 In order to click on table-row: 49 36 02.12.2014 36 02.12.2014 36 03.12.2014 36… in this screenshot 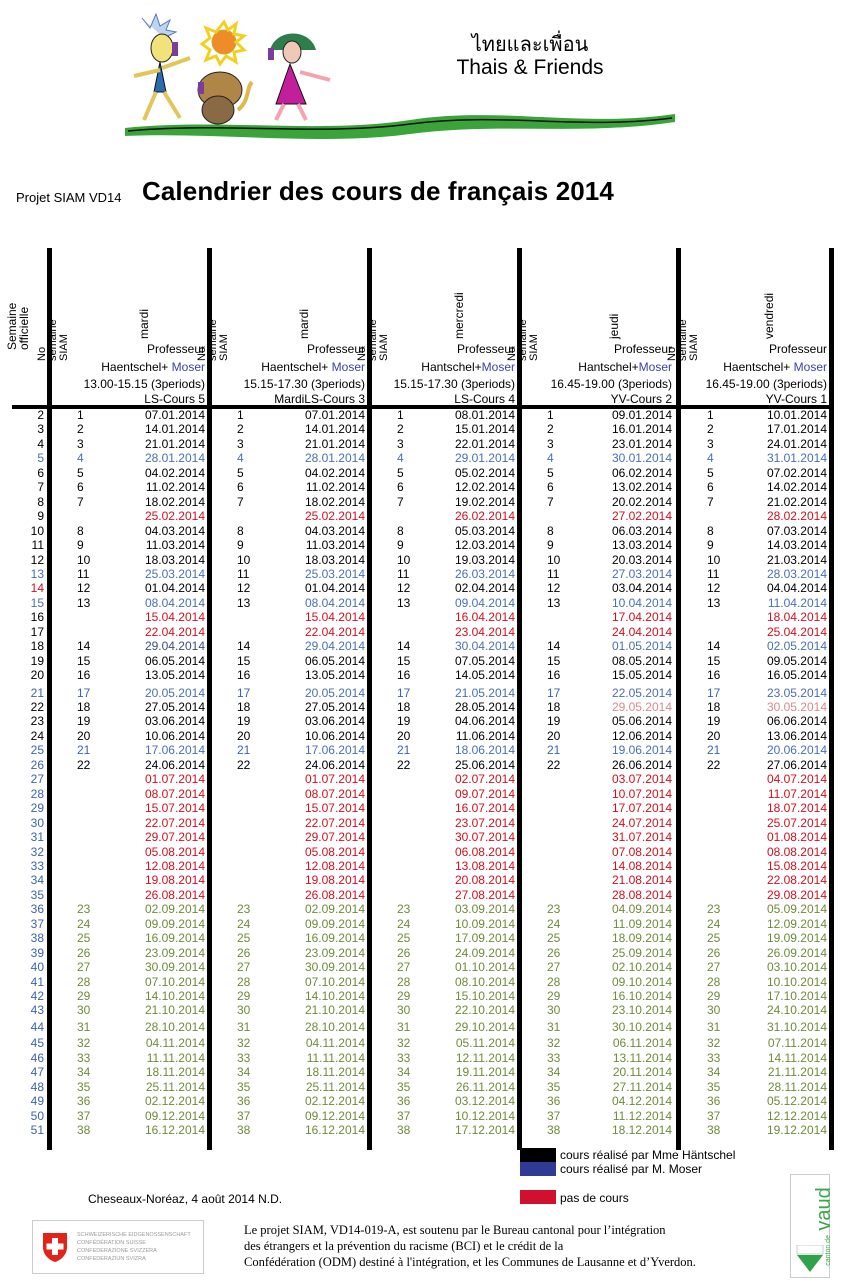, I will do `click(424, 1101)`.